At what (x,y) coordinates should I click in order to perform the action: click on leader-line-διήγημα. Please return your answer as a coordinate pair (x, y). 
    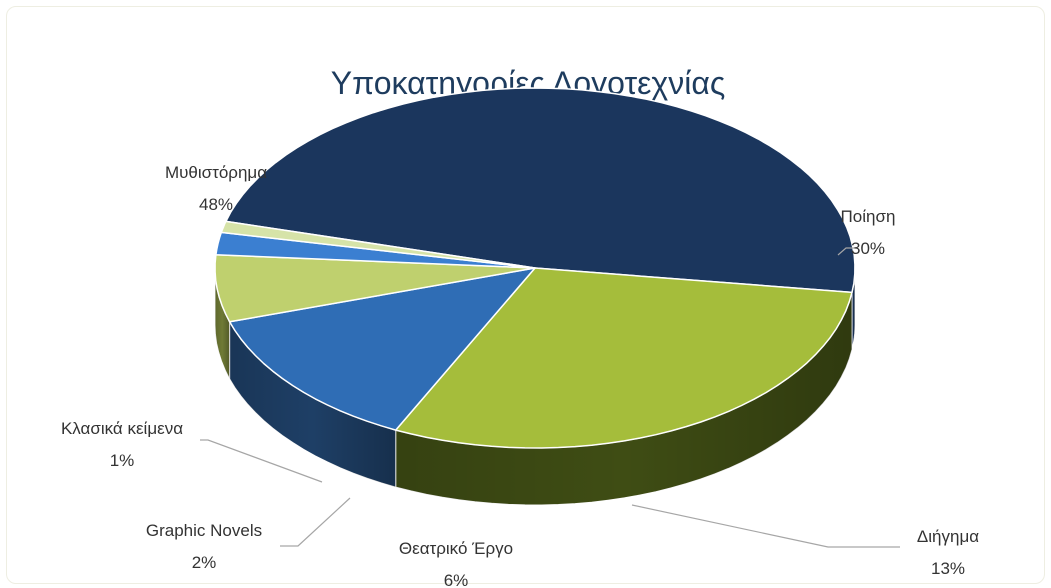
    Looking at the image, I should click on (765, 526).